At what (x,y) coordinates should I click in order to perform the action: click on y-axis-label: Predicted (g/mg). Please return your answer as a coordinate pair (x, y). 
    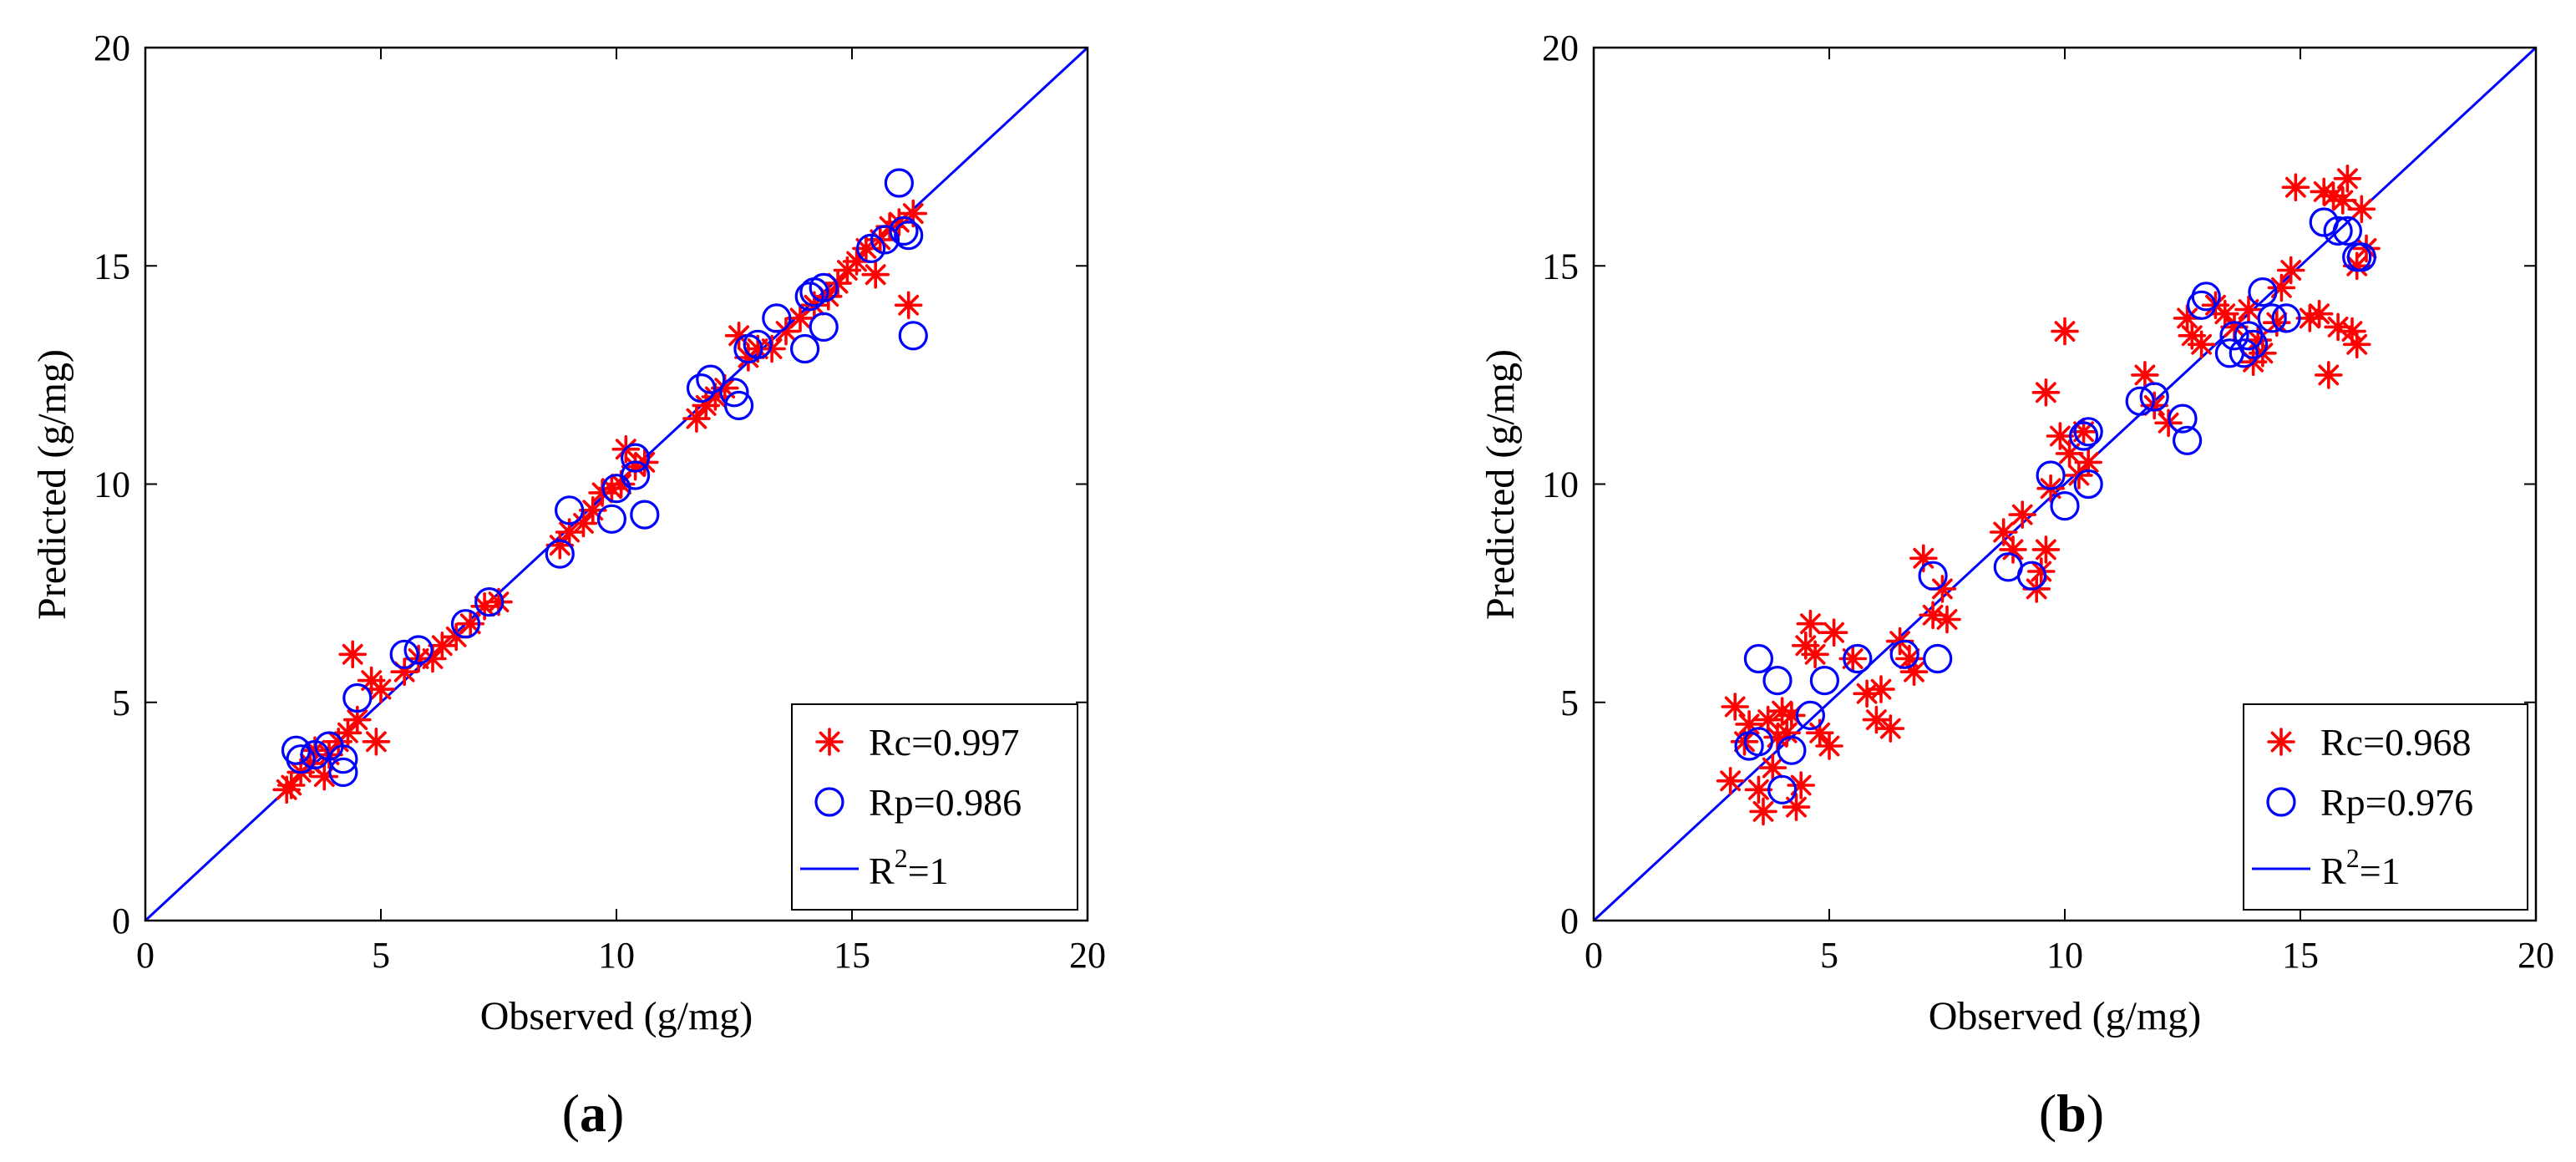
    Looking at the image, I should click on (52, 484).